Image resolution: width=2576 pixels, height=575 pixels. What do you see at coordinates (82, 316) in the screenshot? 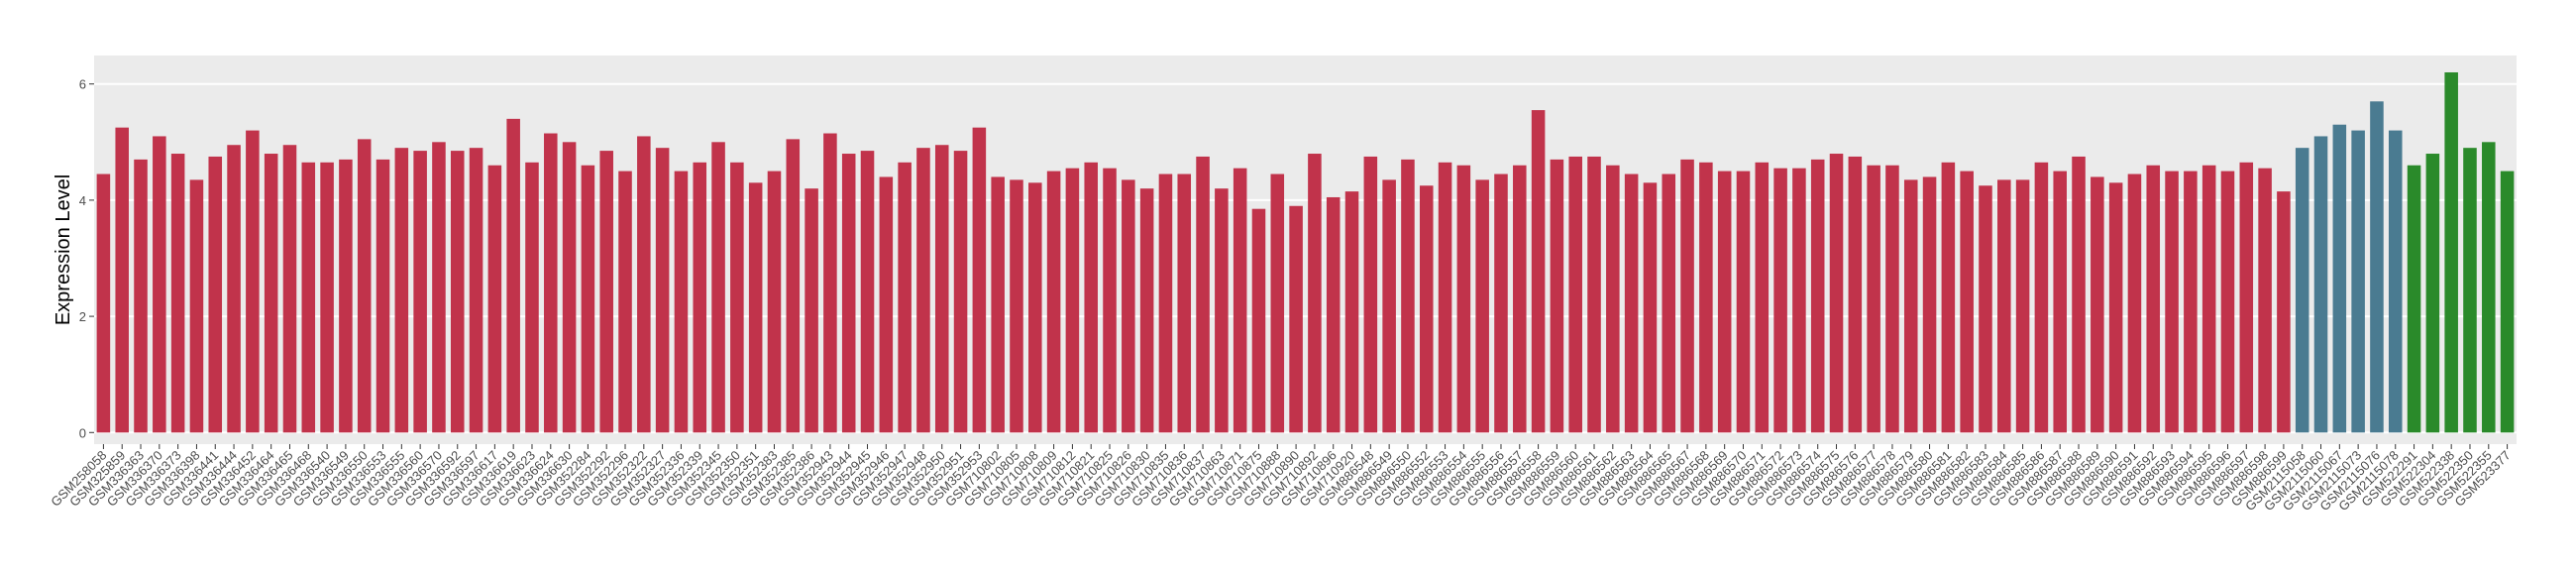
I see `y-tick-label: 2` at bounding box center [82, 316].